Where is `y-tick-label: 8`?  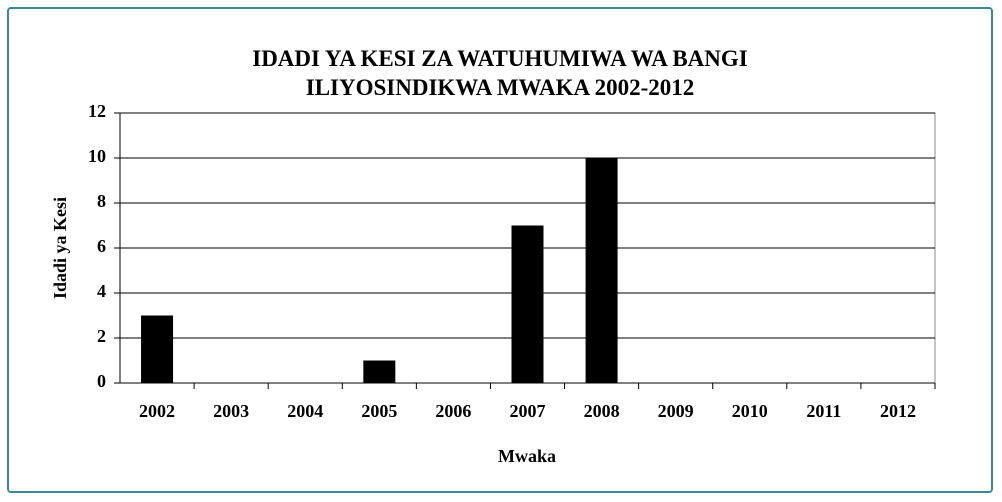
y-tick-label: 8 is located at coordinates (101, 201).